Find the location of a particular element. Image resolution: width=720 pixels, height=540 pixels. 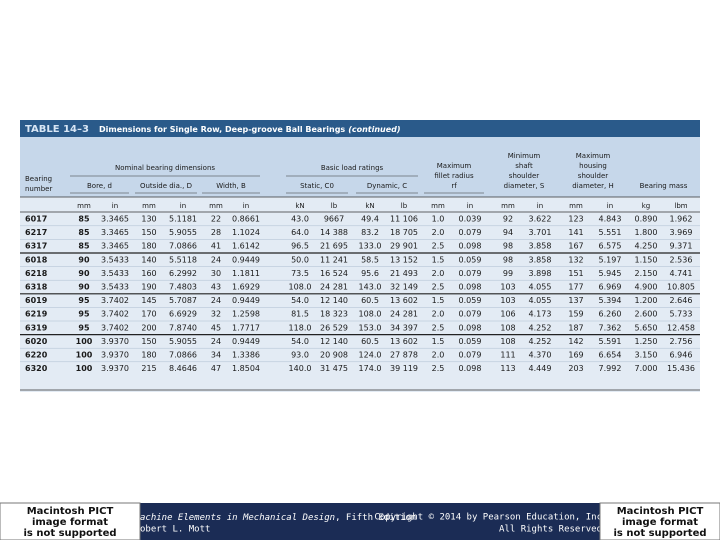

placeholder-text: is not supported is located at coordinates (659, 533).